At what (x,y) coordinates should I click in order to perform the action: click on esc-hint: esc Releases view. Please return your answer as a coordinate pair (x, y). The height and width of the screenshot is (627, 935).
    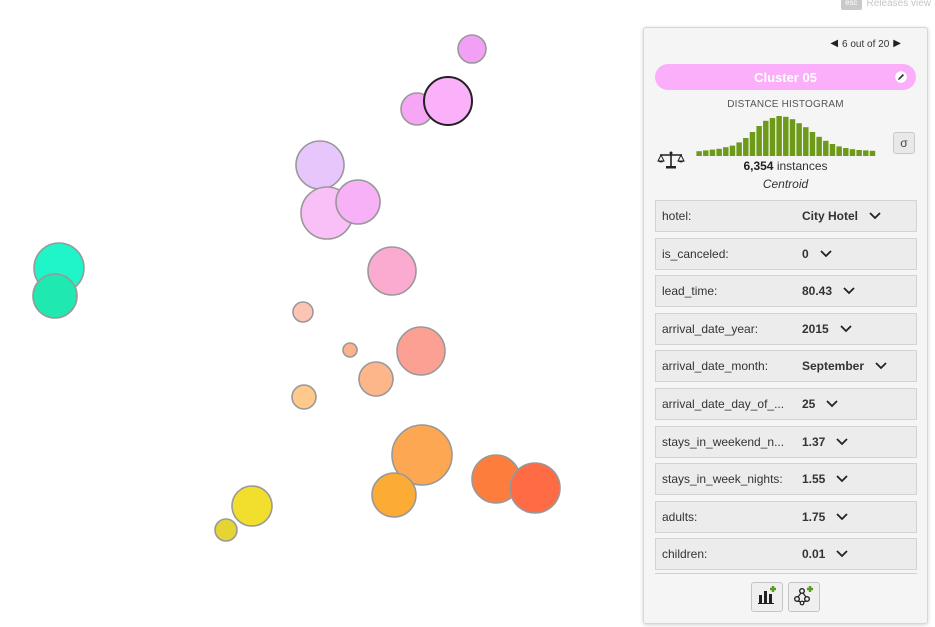
    Looking at the image, I should click on (886, 5).